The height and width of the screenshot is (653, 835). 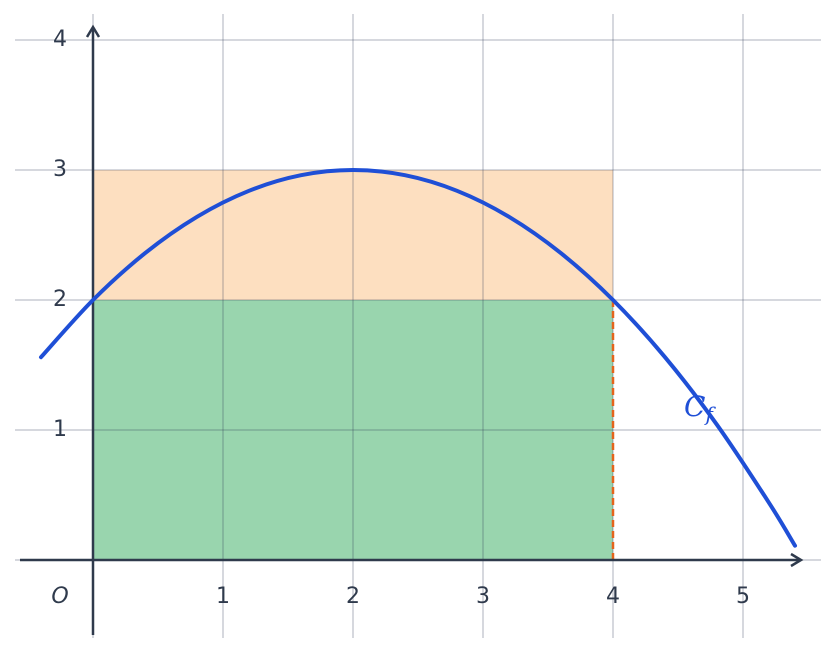 I want to click on curve-label: Cf, so click(x=700, y=408).